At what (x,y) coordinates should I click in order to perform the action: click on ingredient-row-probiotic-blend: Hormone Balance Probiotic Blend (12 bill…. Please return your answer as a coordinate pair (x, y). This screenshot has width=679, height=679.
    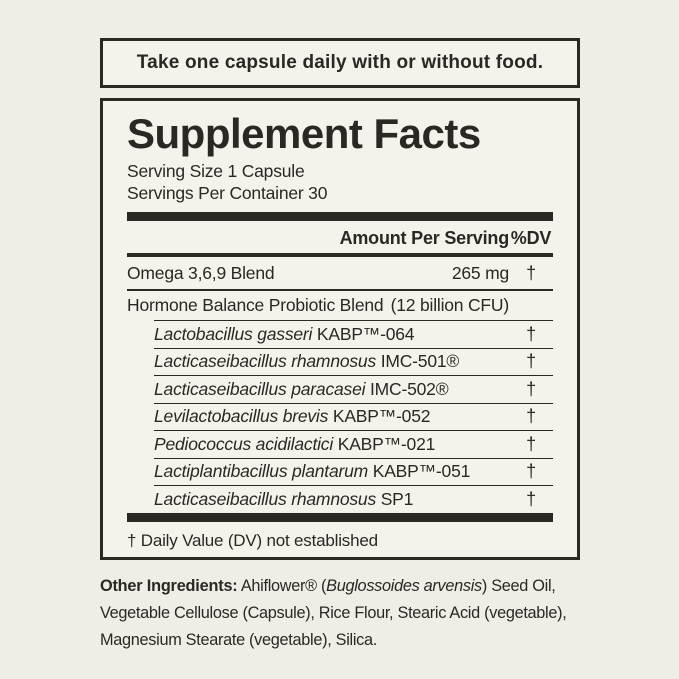
    Looking at the image, I should click on (340, 304).